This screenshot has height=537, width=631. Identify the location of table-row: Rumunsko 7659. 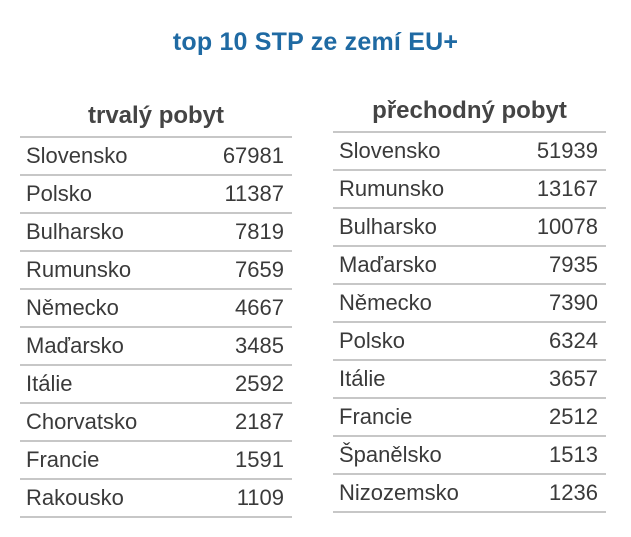
(156, 271).